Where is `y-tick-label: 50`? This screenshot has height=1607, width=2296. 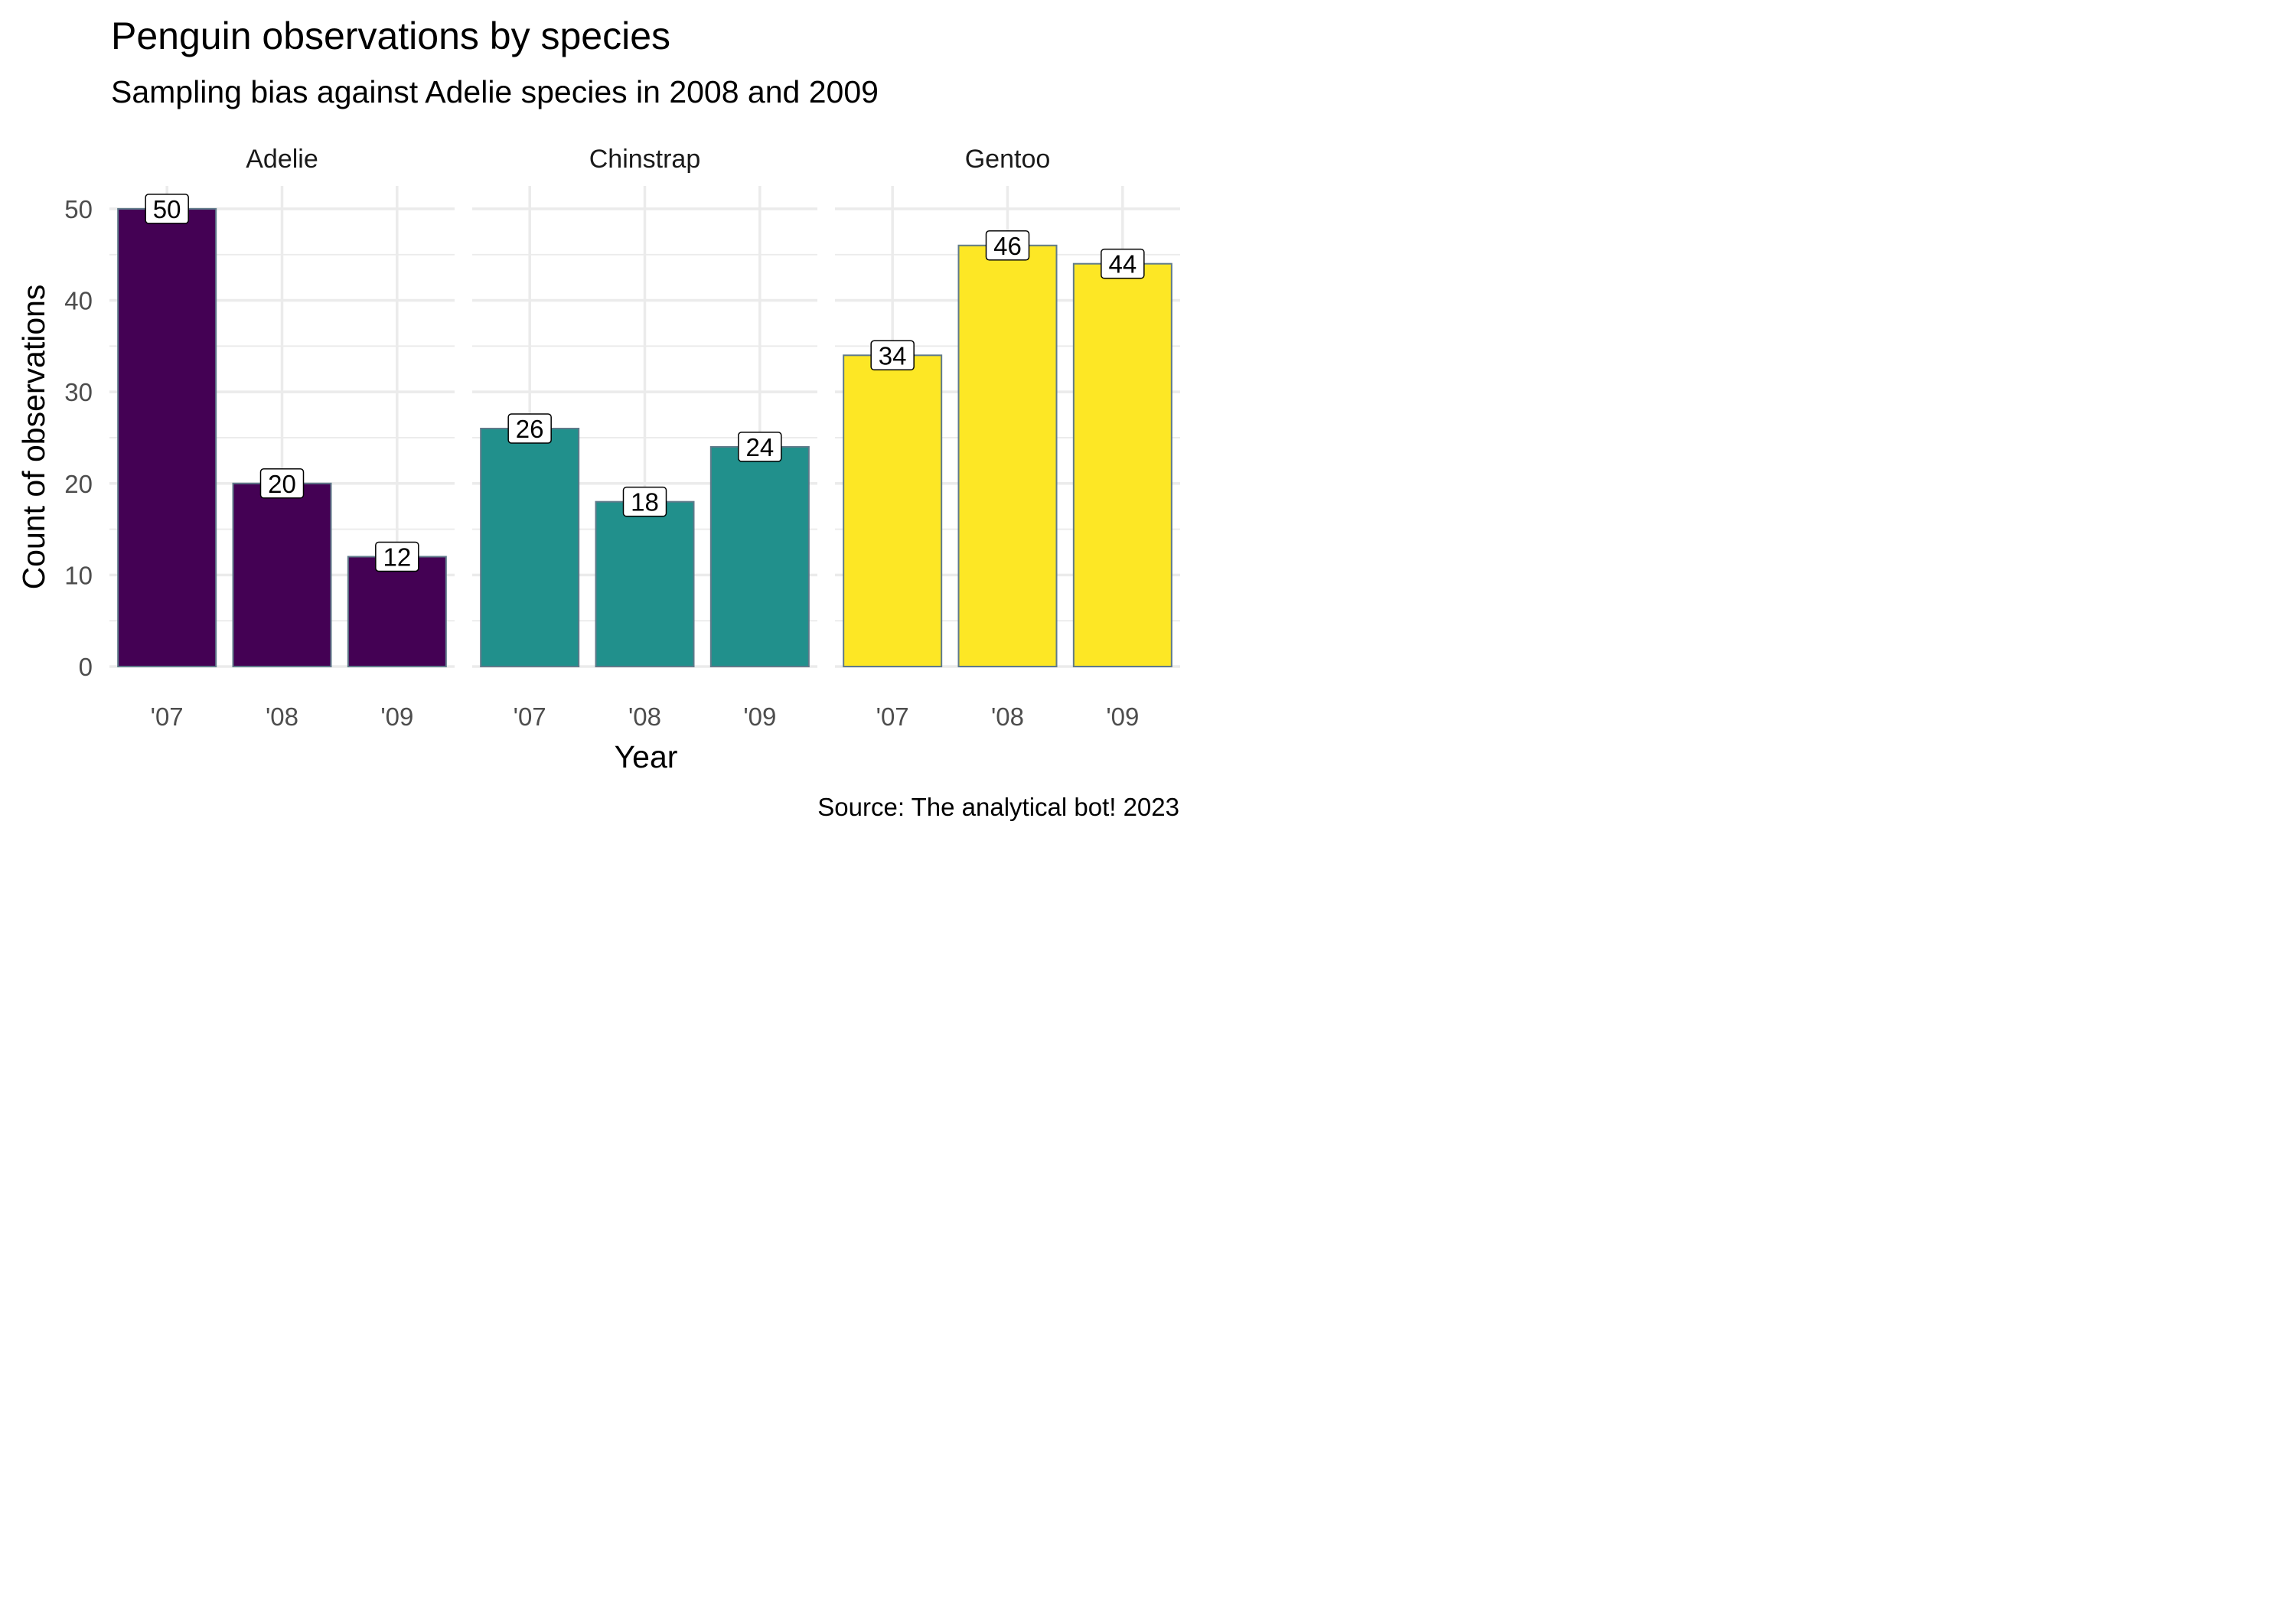
y-tick-label: 50 is located at coordinates (78, 209).